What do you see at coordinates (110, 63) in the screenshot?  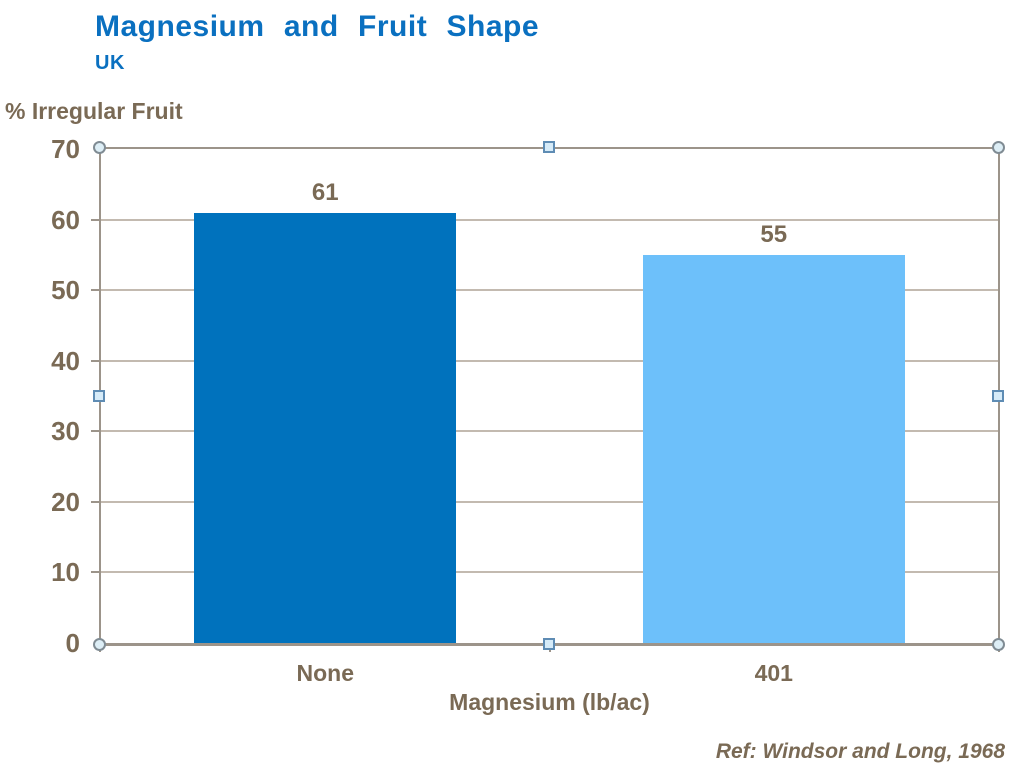 I see `chart-subtitle: UK` at bounding box center [110, 63].